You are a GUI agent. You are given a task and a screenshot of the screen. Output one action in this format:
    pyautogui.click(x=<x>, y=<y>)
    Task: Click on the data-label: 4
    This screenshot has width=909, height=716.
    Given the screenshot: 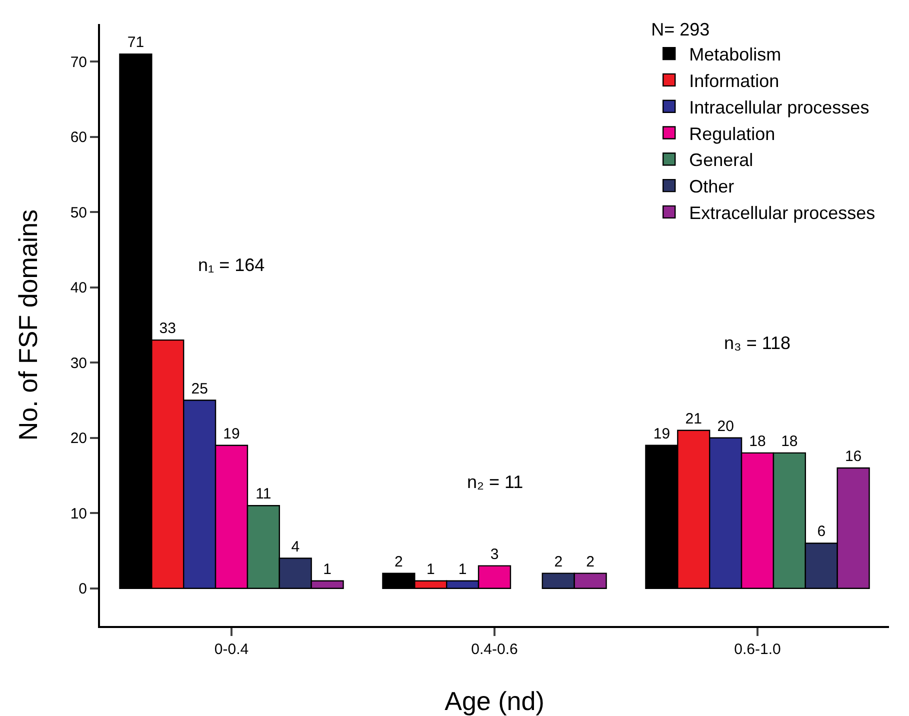 What is the action you would take?
    pyautogui.click(x=295, y=547)
    